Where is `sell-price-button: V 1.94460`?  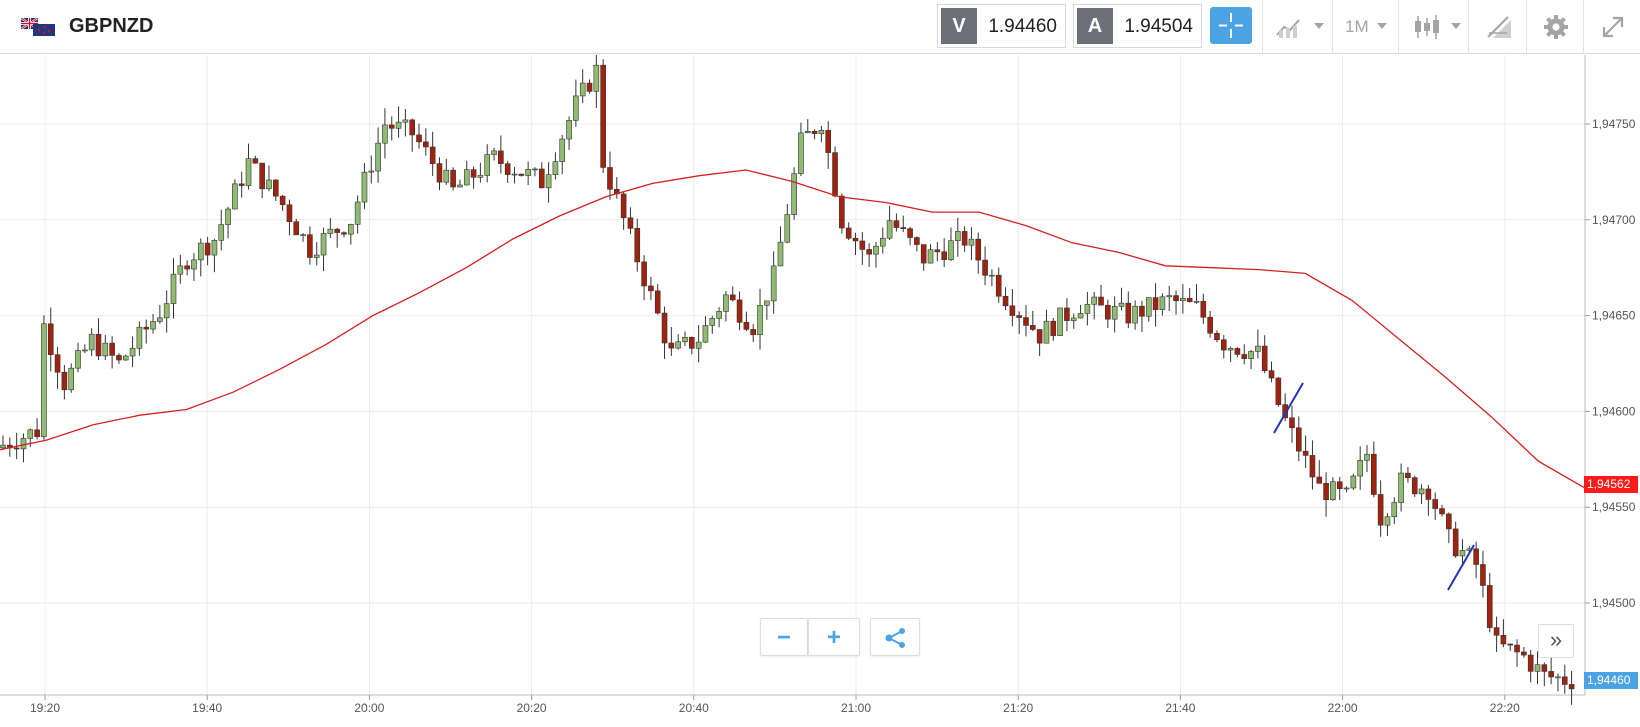
sell-price-button: V 1.94460 is located at coordinates (1001, 26).